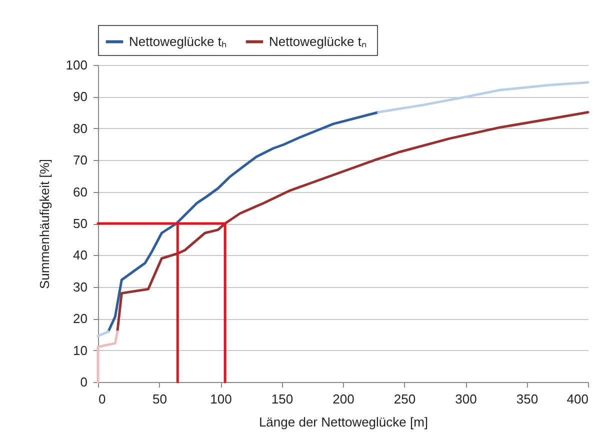 This screenshot has height=448, width=614. What do you see at coordinates (159, 399) in the screenshot?
I see `x-tick-label: 50` at bounding box center [159, 399].